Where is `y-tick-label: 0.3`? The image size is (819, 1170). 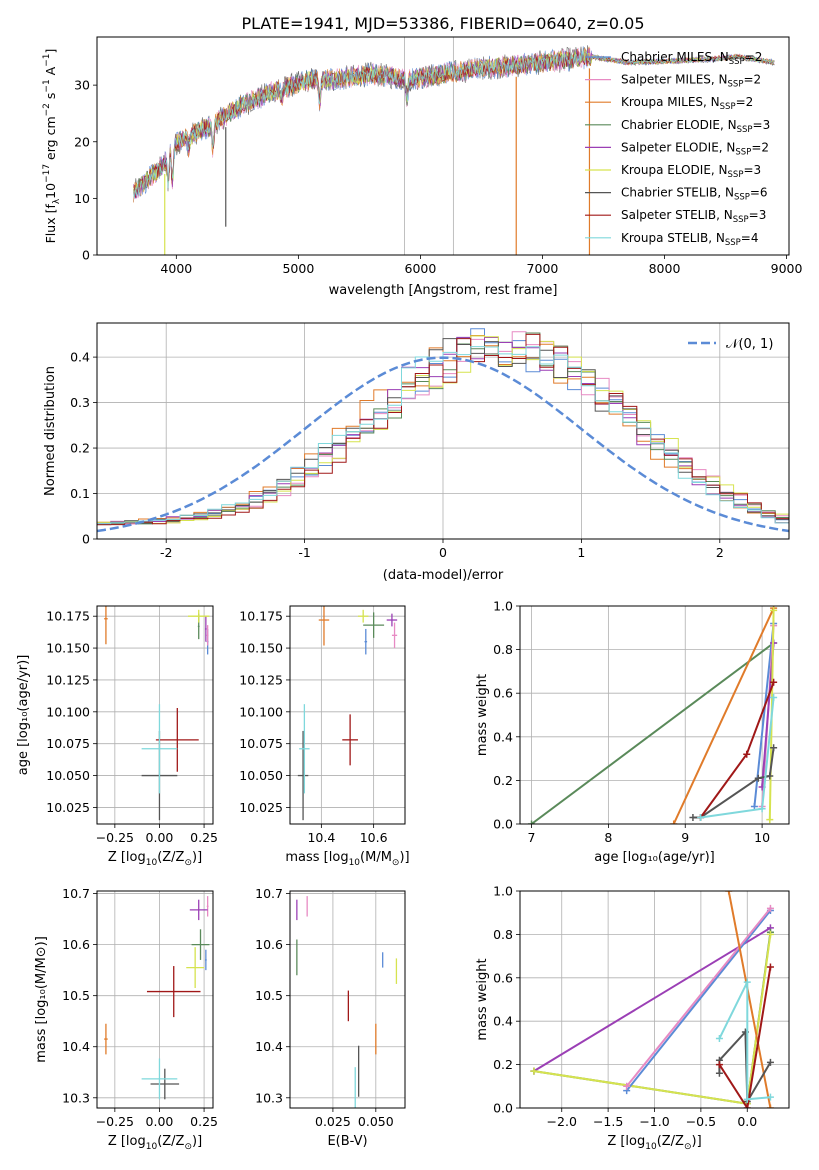
y-tick-label: 0.3 is located at coordinates (80, 402).